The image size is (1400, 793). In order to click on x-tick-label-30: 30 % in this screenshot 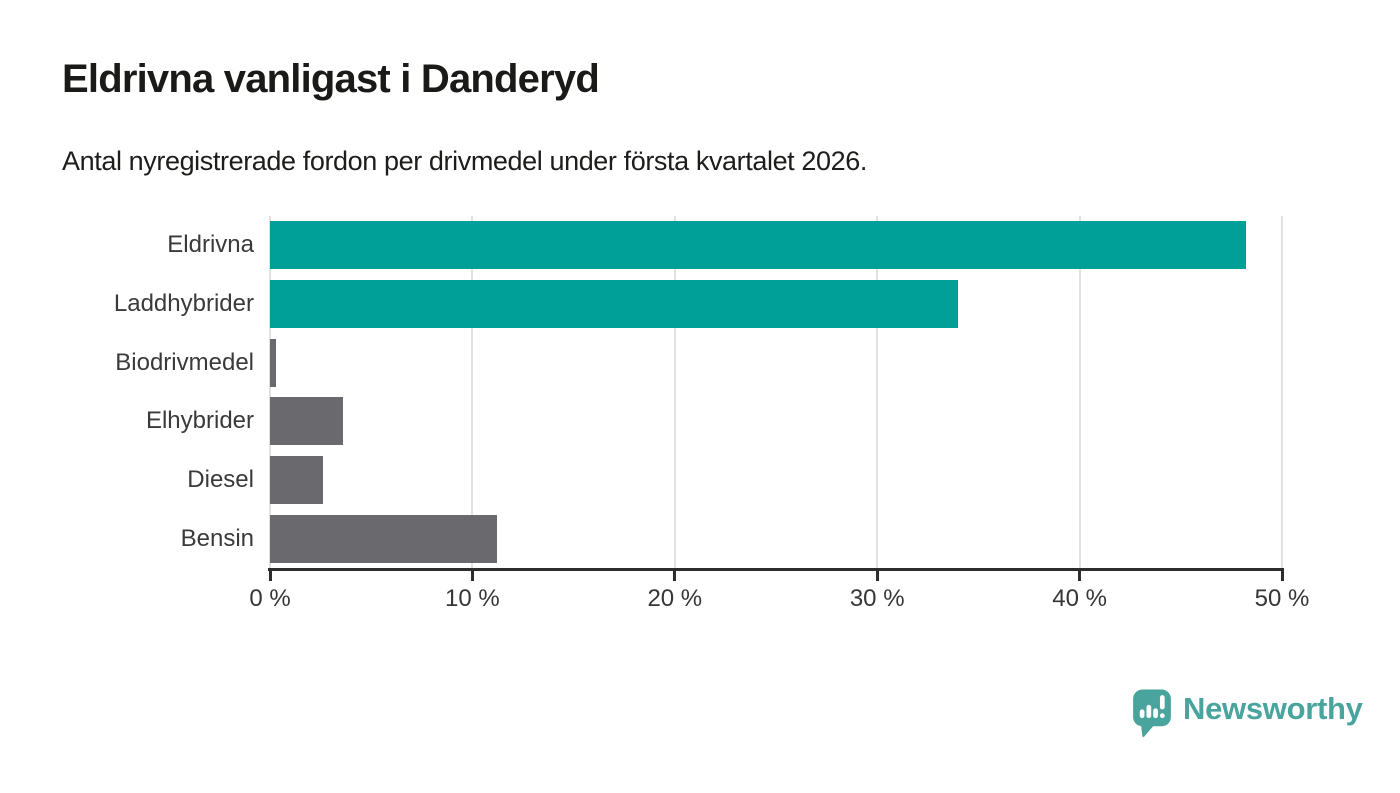, I will do `click(877, 598)`.